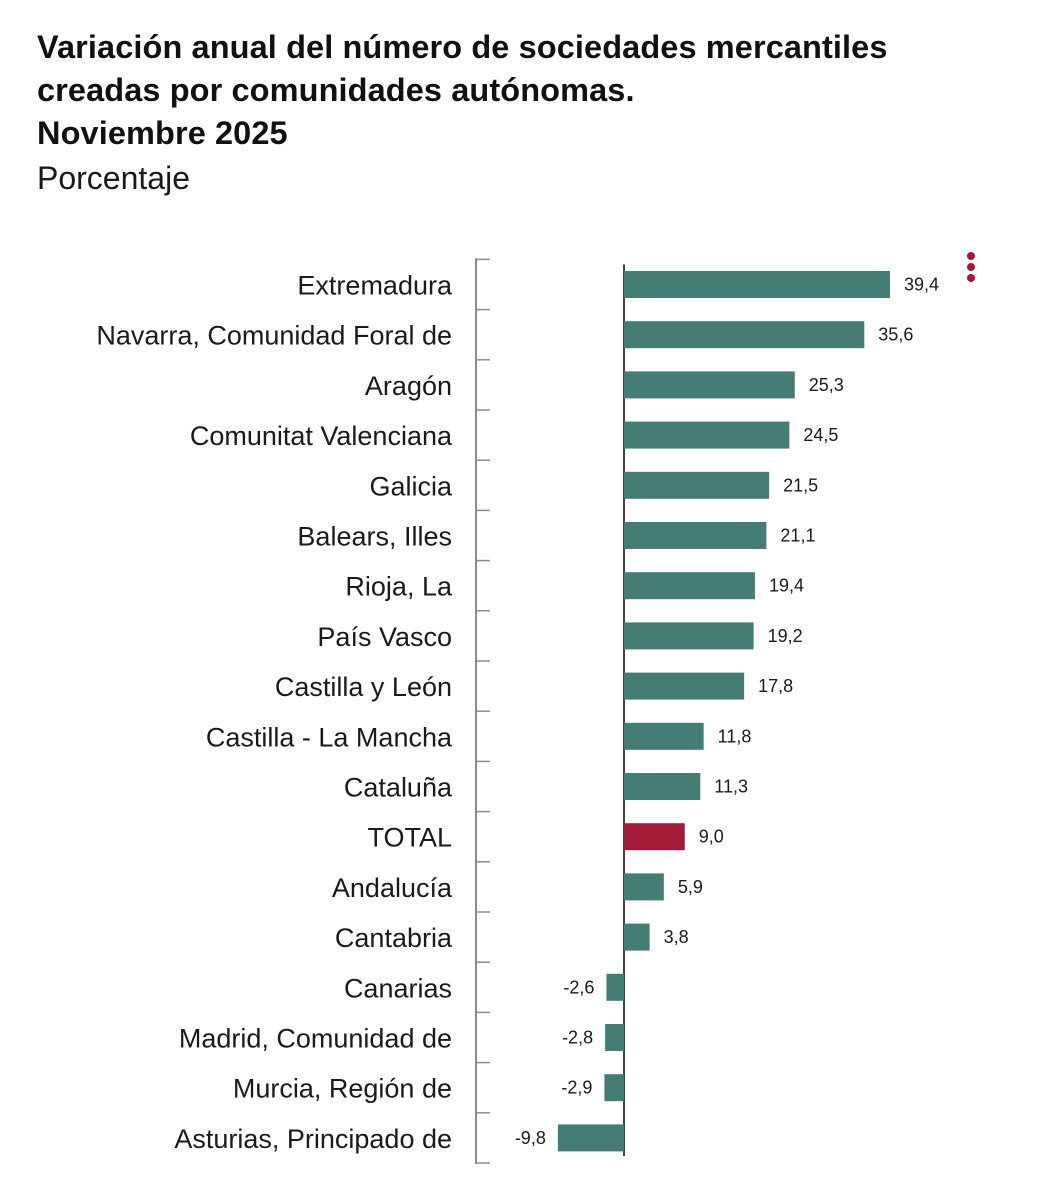 This screenshot has height=1200, width=1056. I want to click on value-label: 19,4, so click(786, 586).